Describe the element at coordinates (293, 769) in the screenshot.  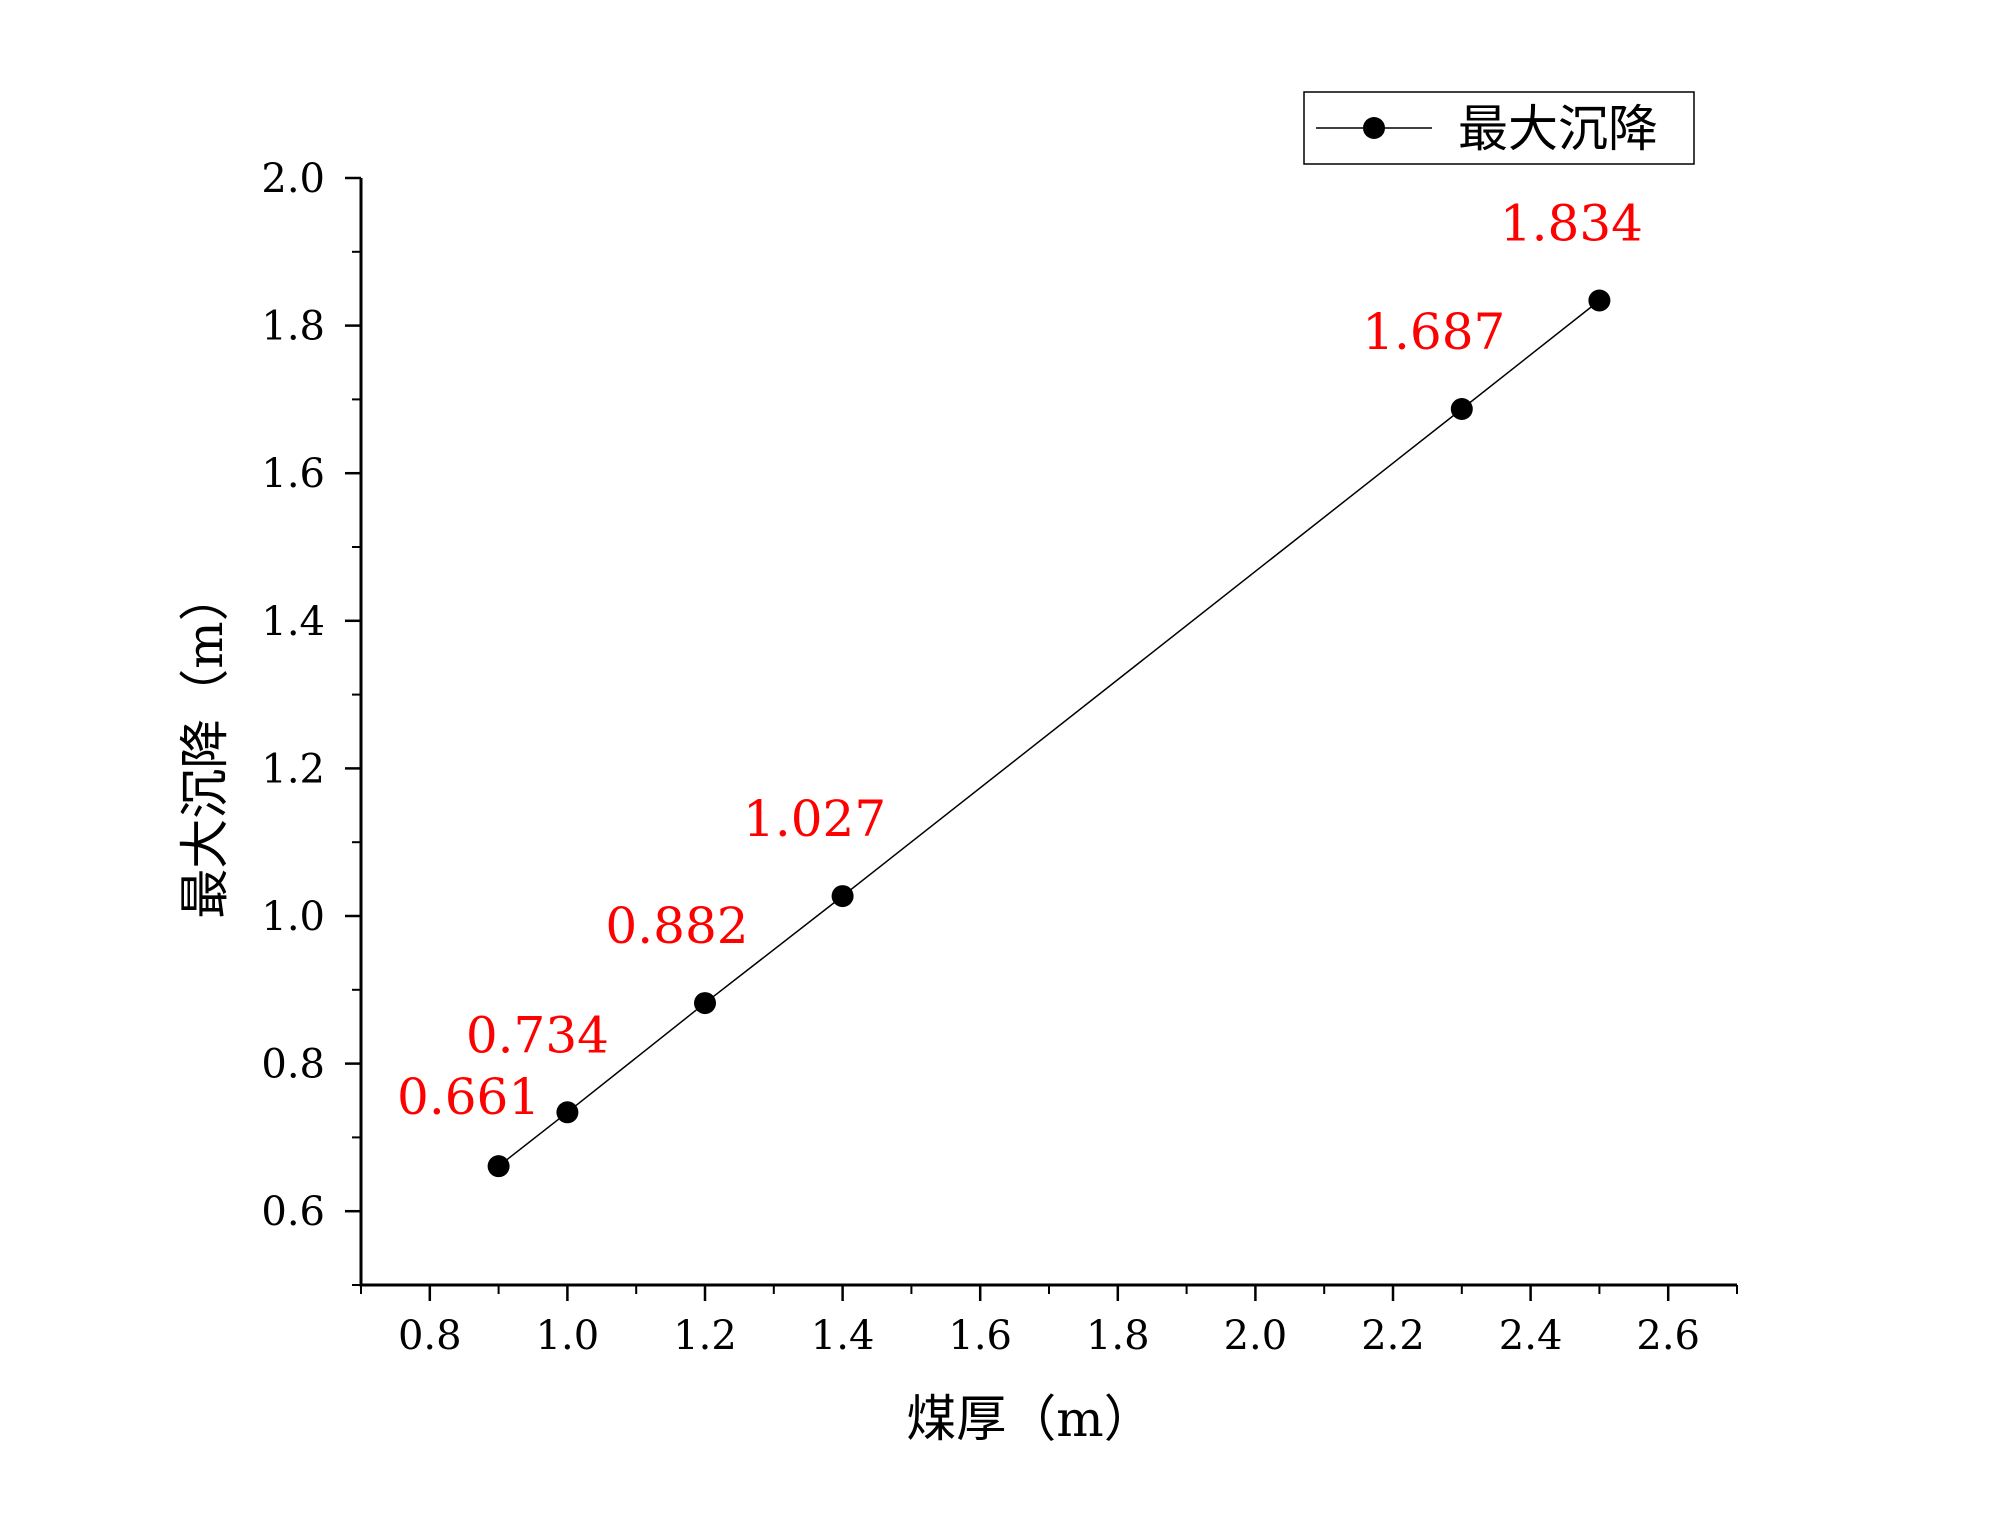
I see `y-tick-label: 1.2` at that location.